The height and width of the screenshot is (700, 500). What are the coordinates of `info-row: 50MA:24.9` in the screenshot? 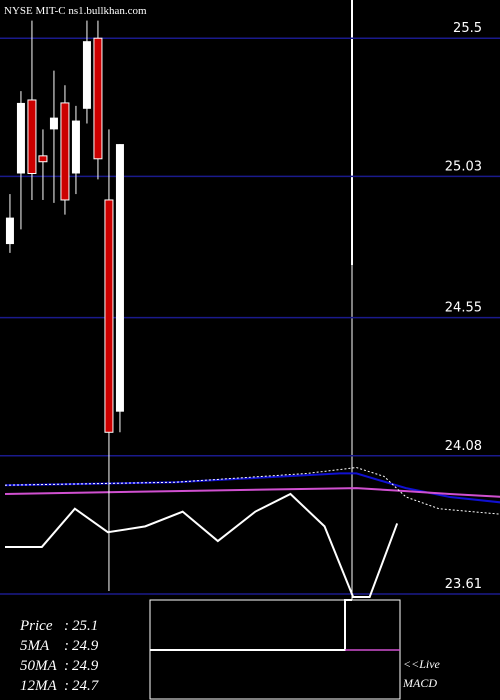 It's located at (59, 666).